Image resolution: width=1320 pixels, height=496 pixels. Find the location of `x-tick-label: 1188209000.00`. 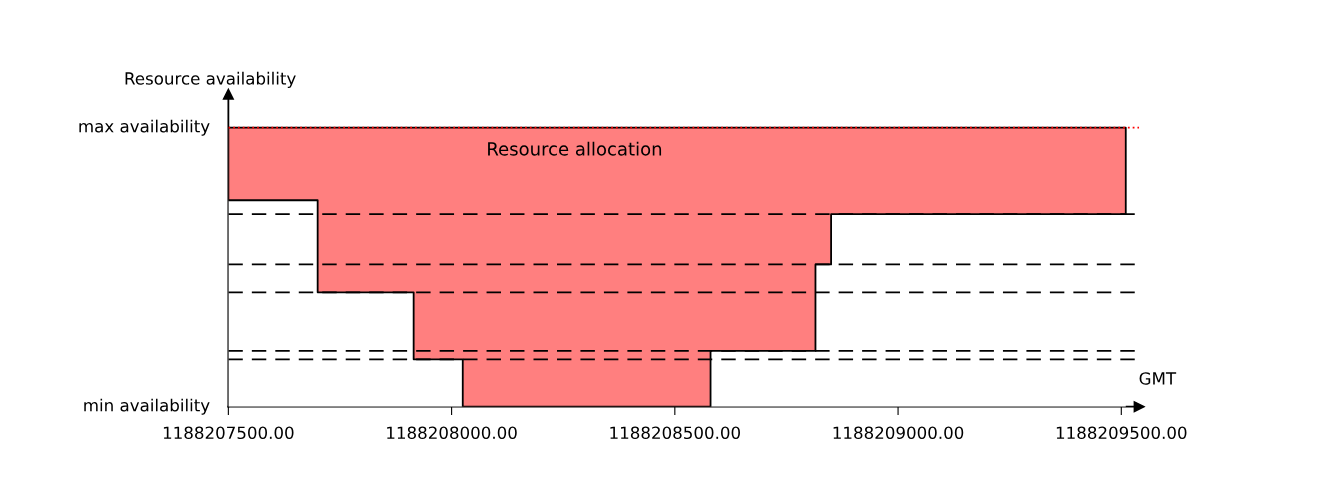

x-tick-label: 1188209000.00 is located at coordinates (898, 433).